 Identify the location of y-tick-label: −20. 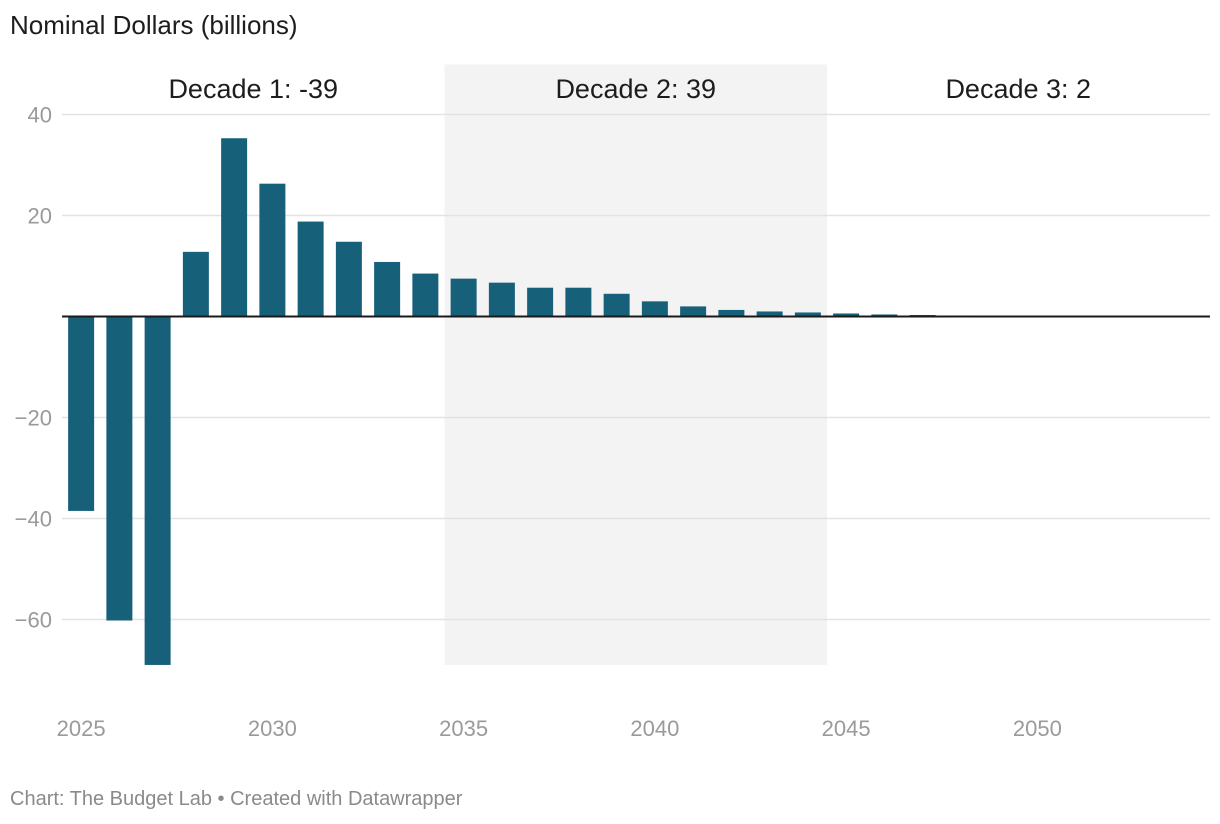
(33, 418).